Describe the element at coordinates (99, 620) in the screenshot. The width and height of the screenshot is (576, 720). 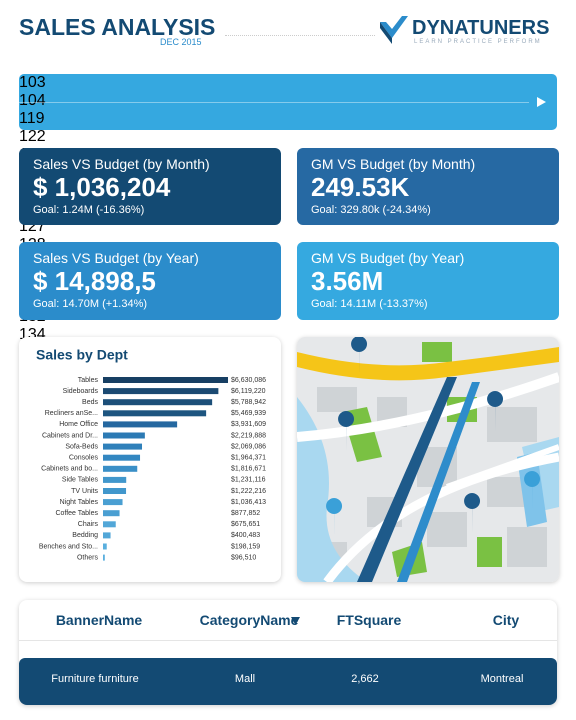
I see `column-header: BannerName` at that location.